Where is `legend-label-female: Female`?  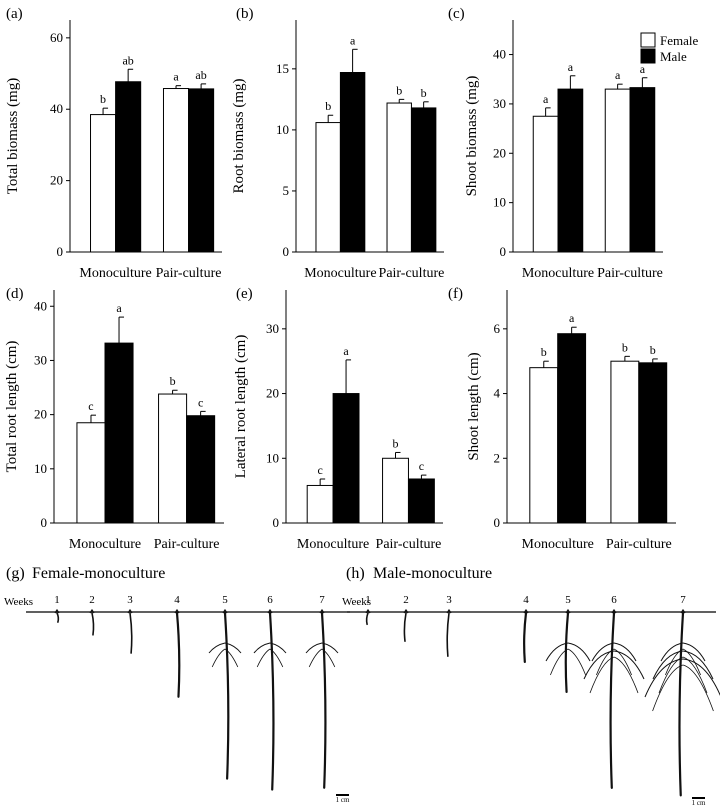
legend-label-female: Female is located at coordinates (679, 40).